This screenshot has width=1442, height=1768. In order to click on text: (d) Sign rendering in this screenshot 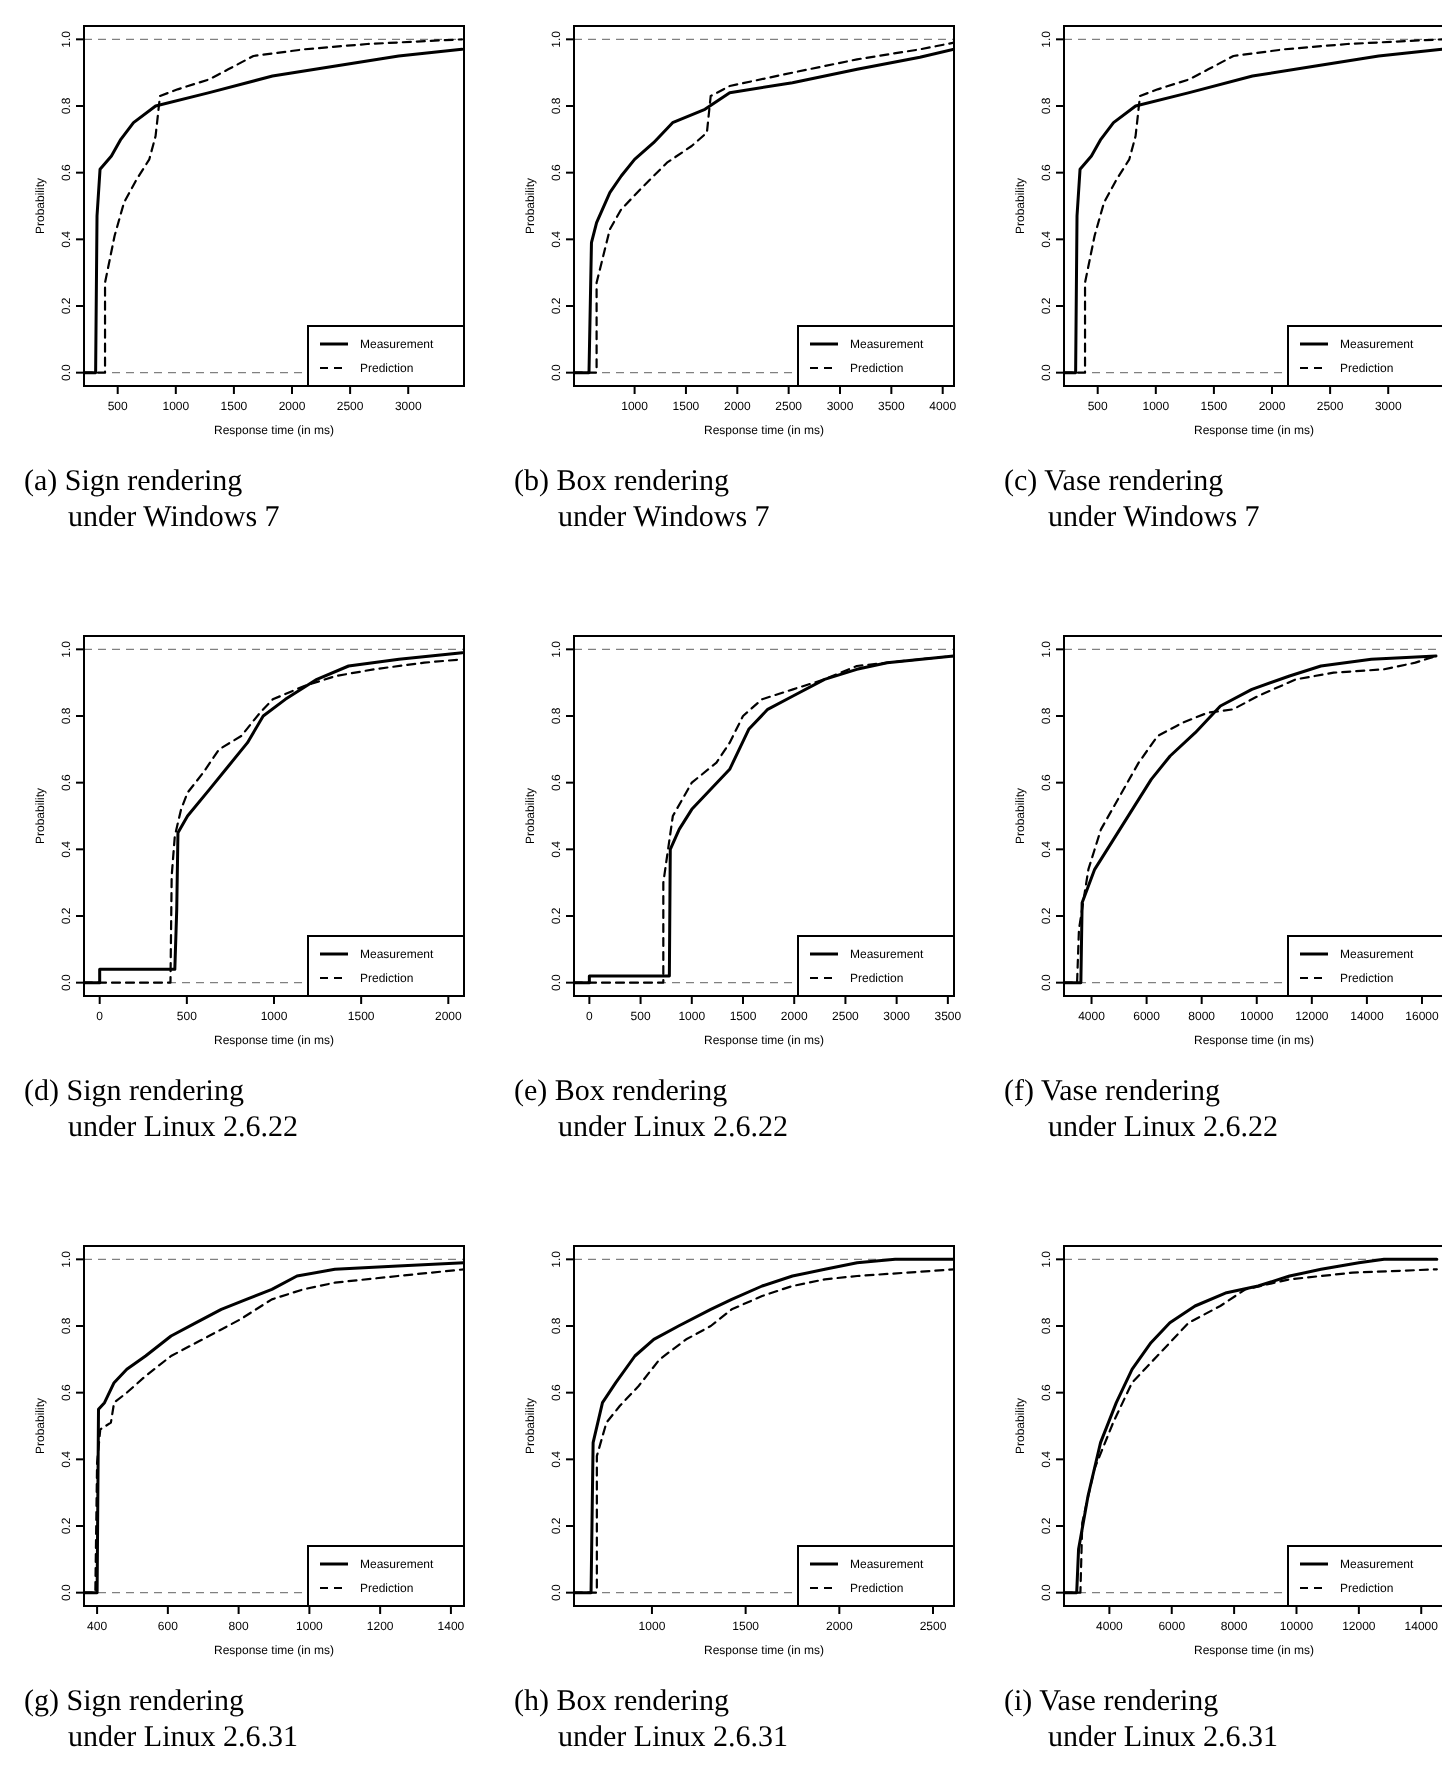, I will do `click(134, 1092)`.